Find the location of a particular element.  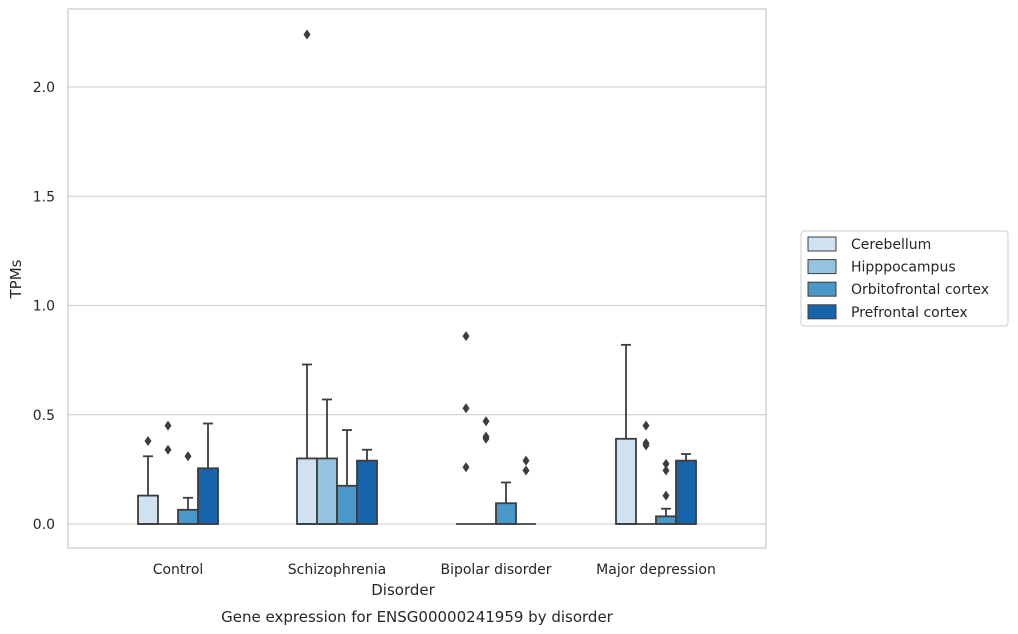

y-tick-label: 1.0 is located at coordinates (44, 307).